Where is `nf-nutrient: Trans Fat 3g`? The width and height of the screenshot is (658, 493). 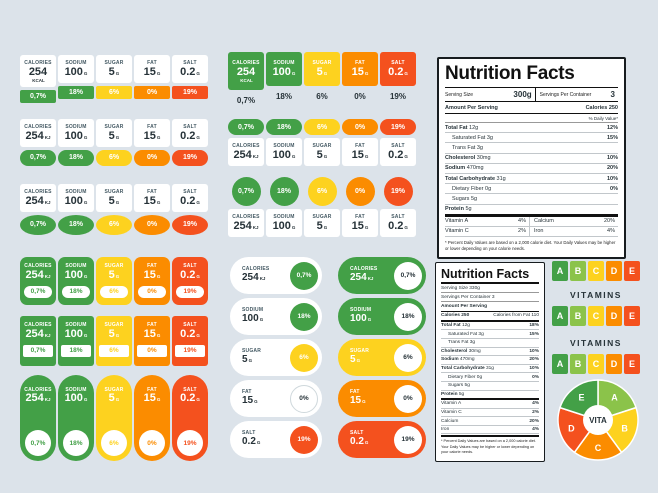
nf-nutrient: Trans Fat 3g is located at coordinates (458, 342).